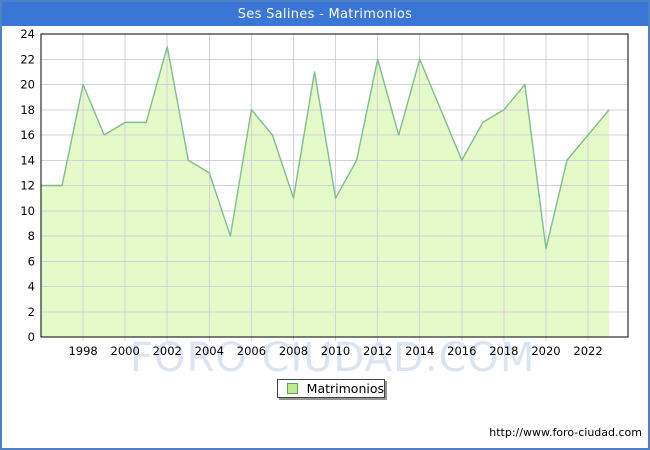  Describe the element at coordinates (335, 351) in the screenshot. I see `svg-text: 2010` at that location.